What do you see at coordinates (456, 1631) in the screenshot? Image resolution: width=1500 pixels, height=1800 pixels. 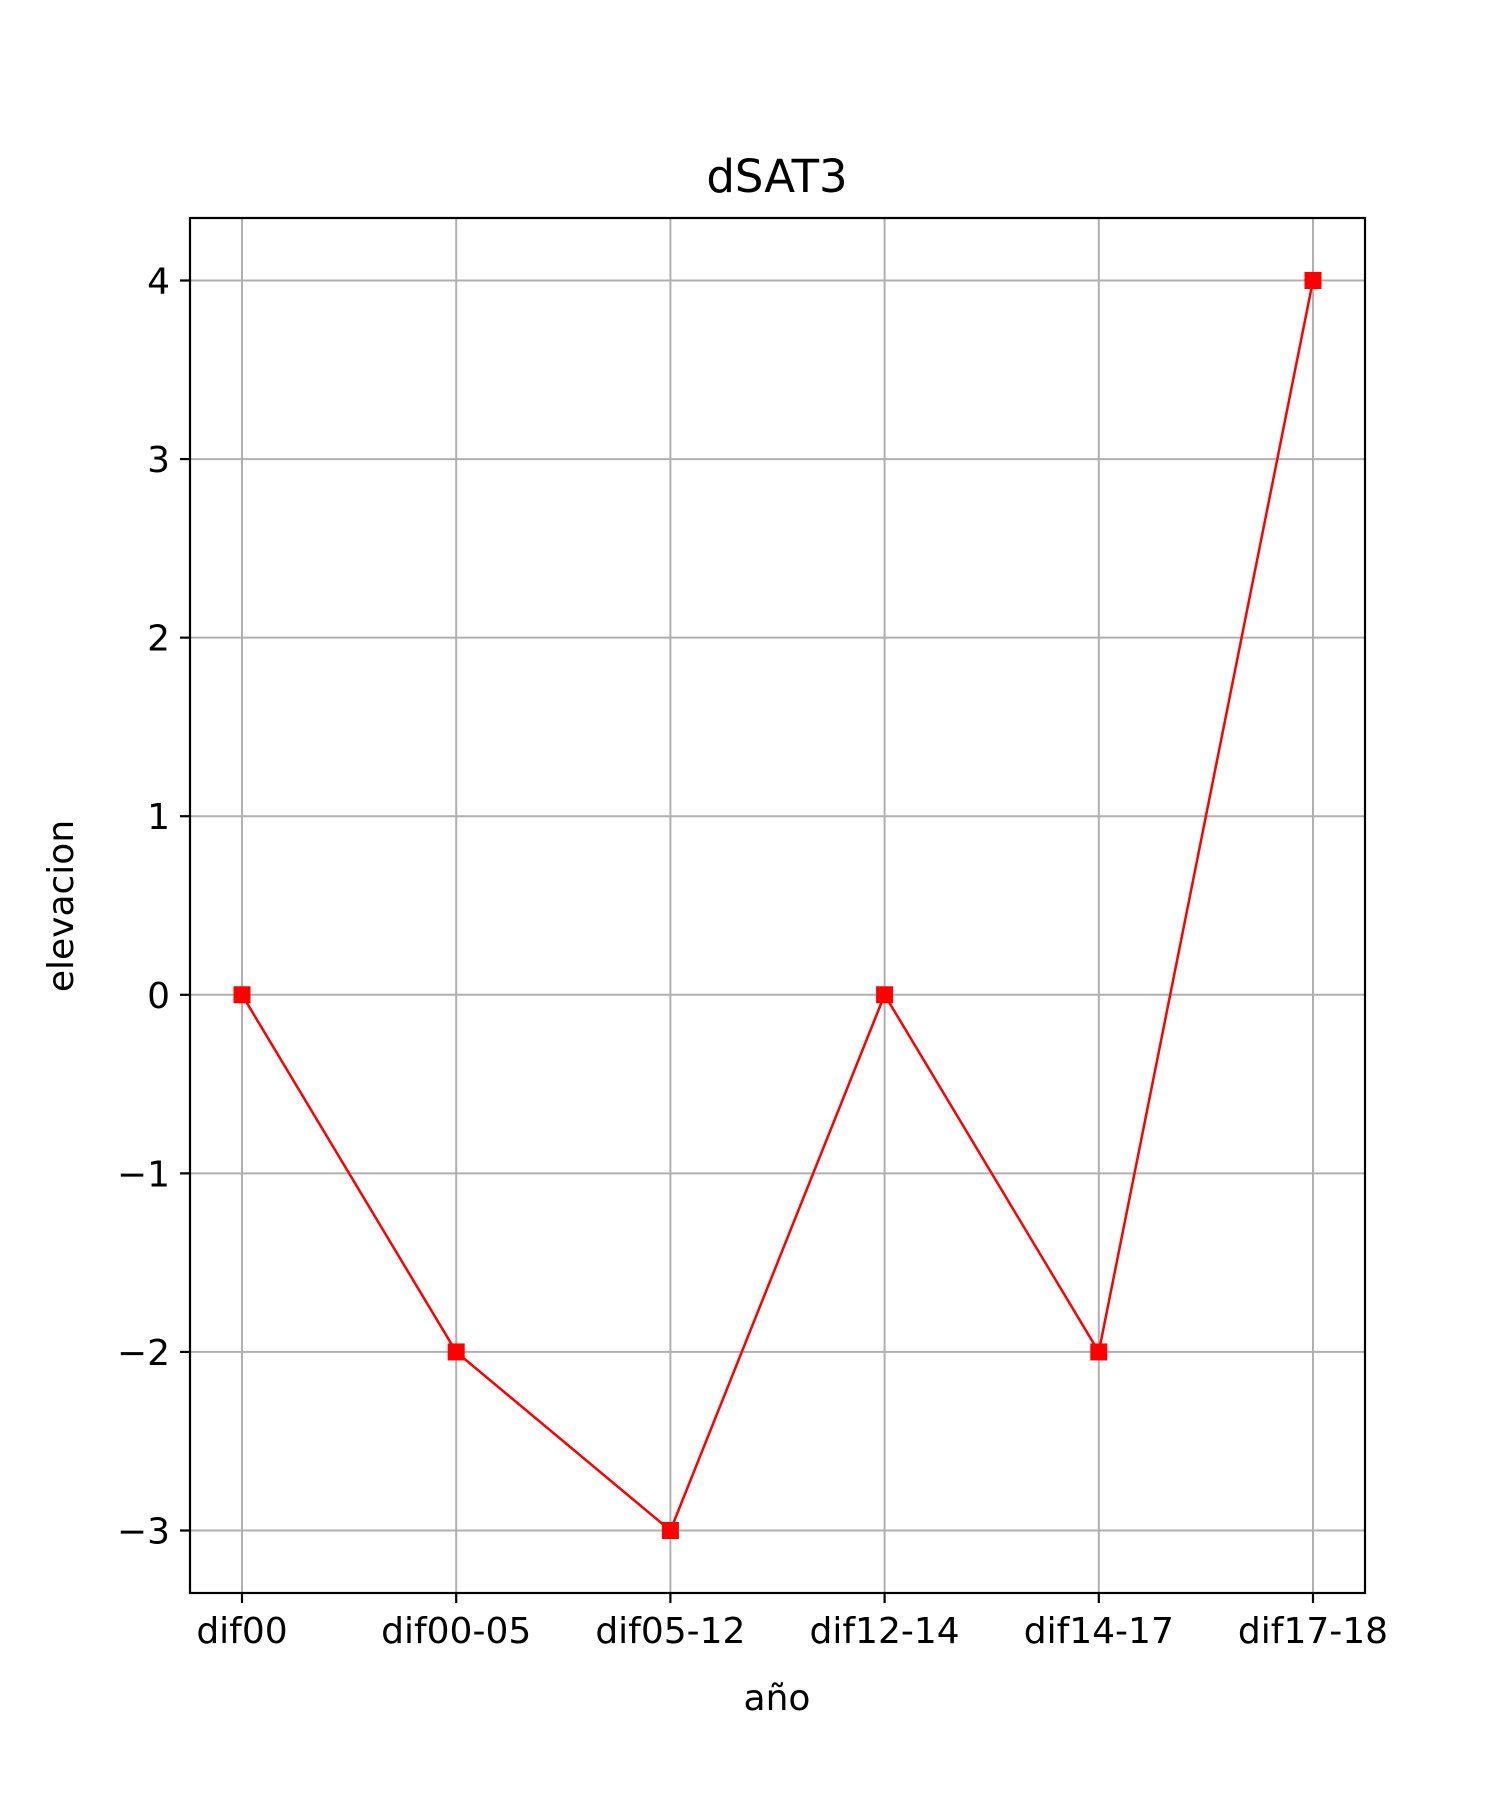 I see `x-tick-label: dif00-05` at bounding box center [456, 1631].